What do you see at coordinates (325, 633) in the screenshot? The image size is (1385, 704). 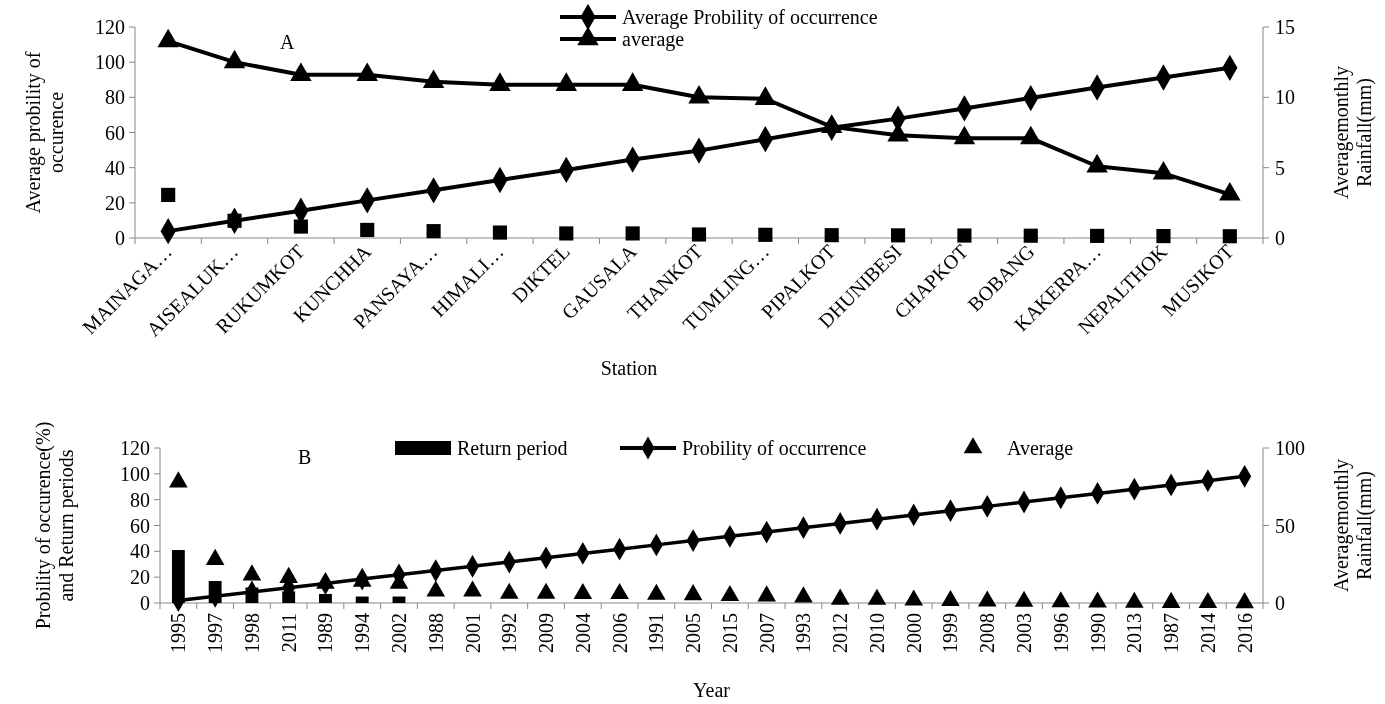 I see `x-tick-label: 1989` at bounding box center [325, 633].